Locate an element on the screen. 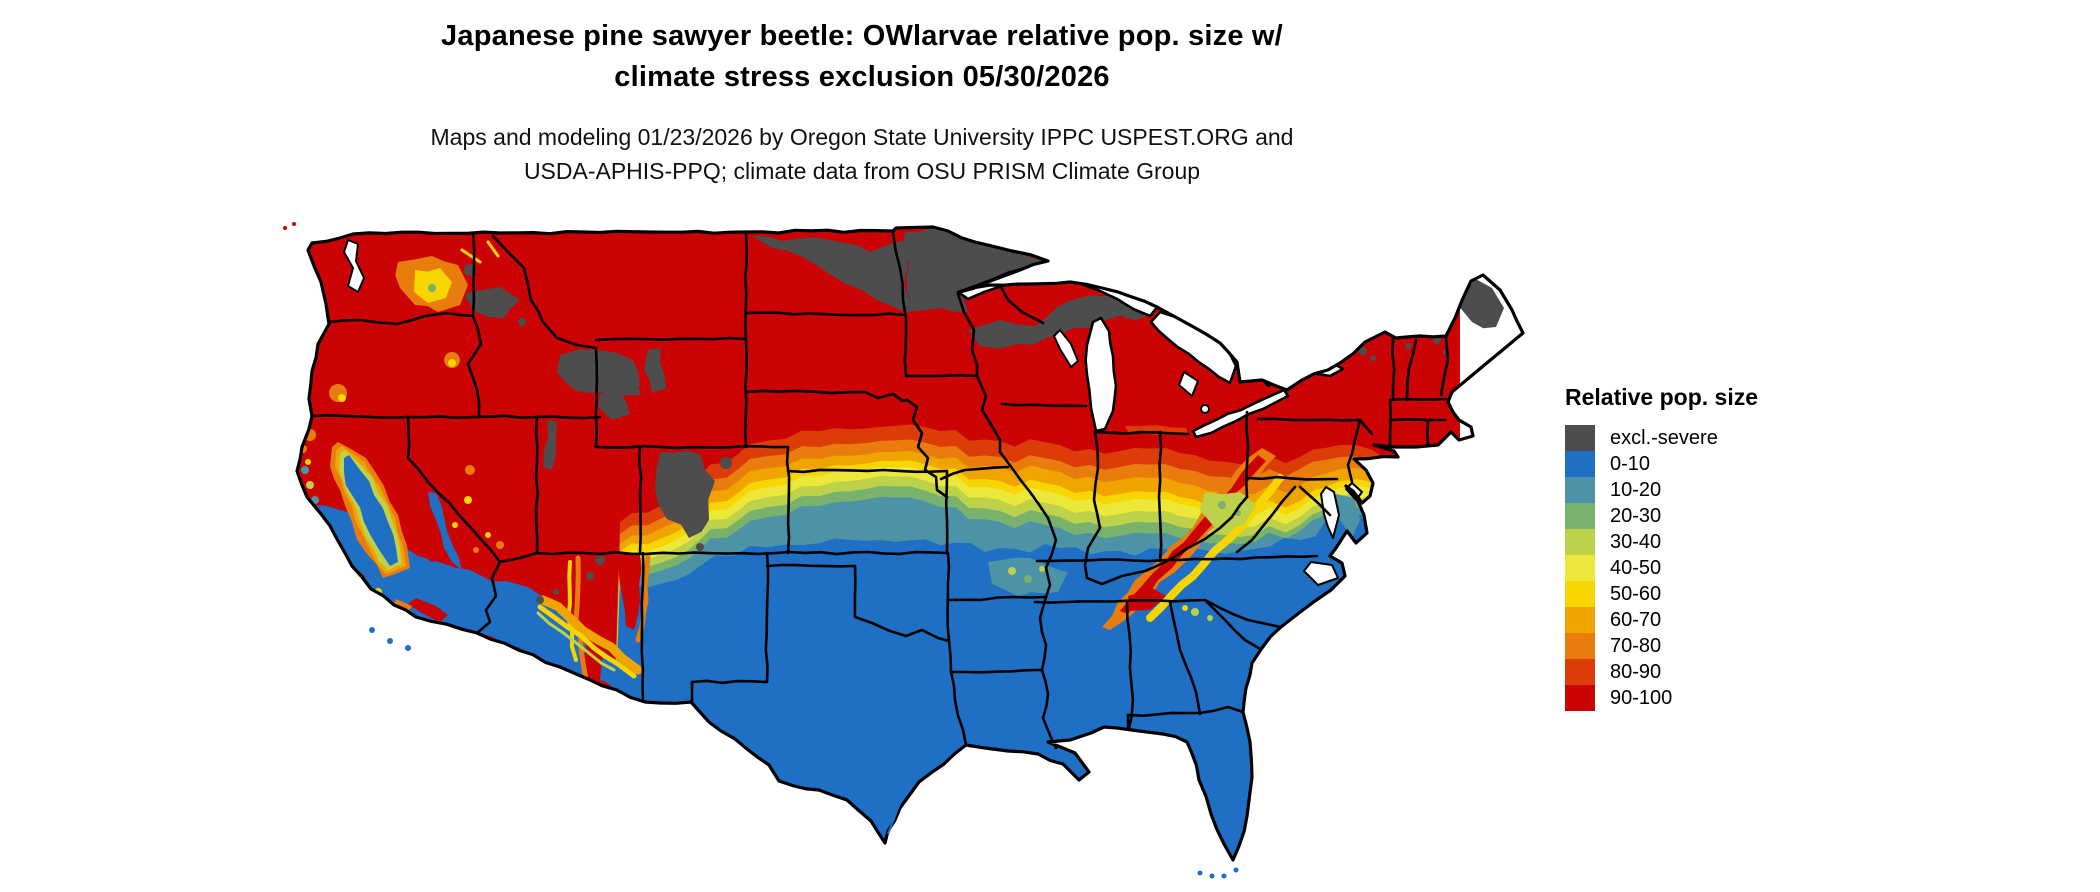 Image resolution: width=2100 pixels, height=892 pixels. legend-item: excl.-severe is located at coordinates (1661, 438).